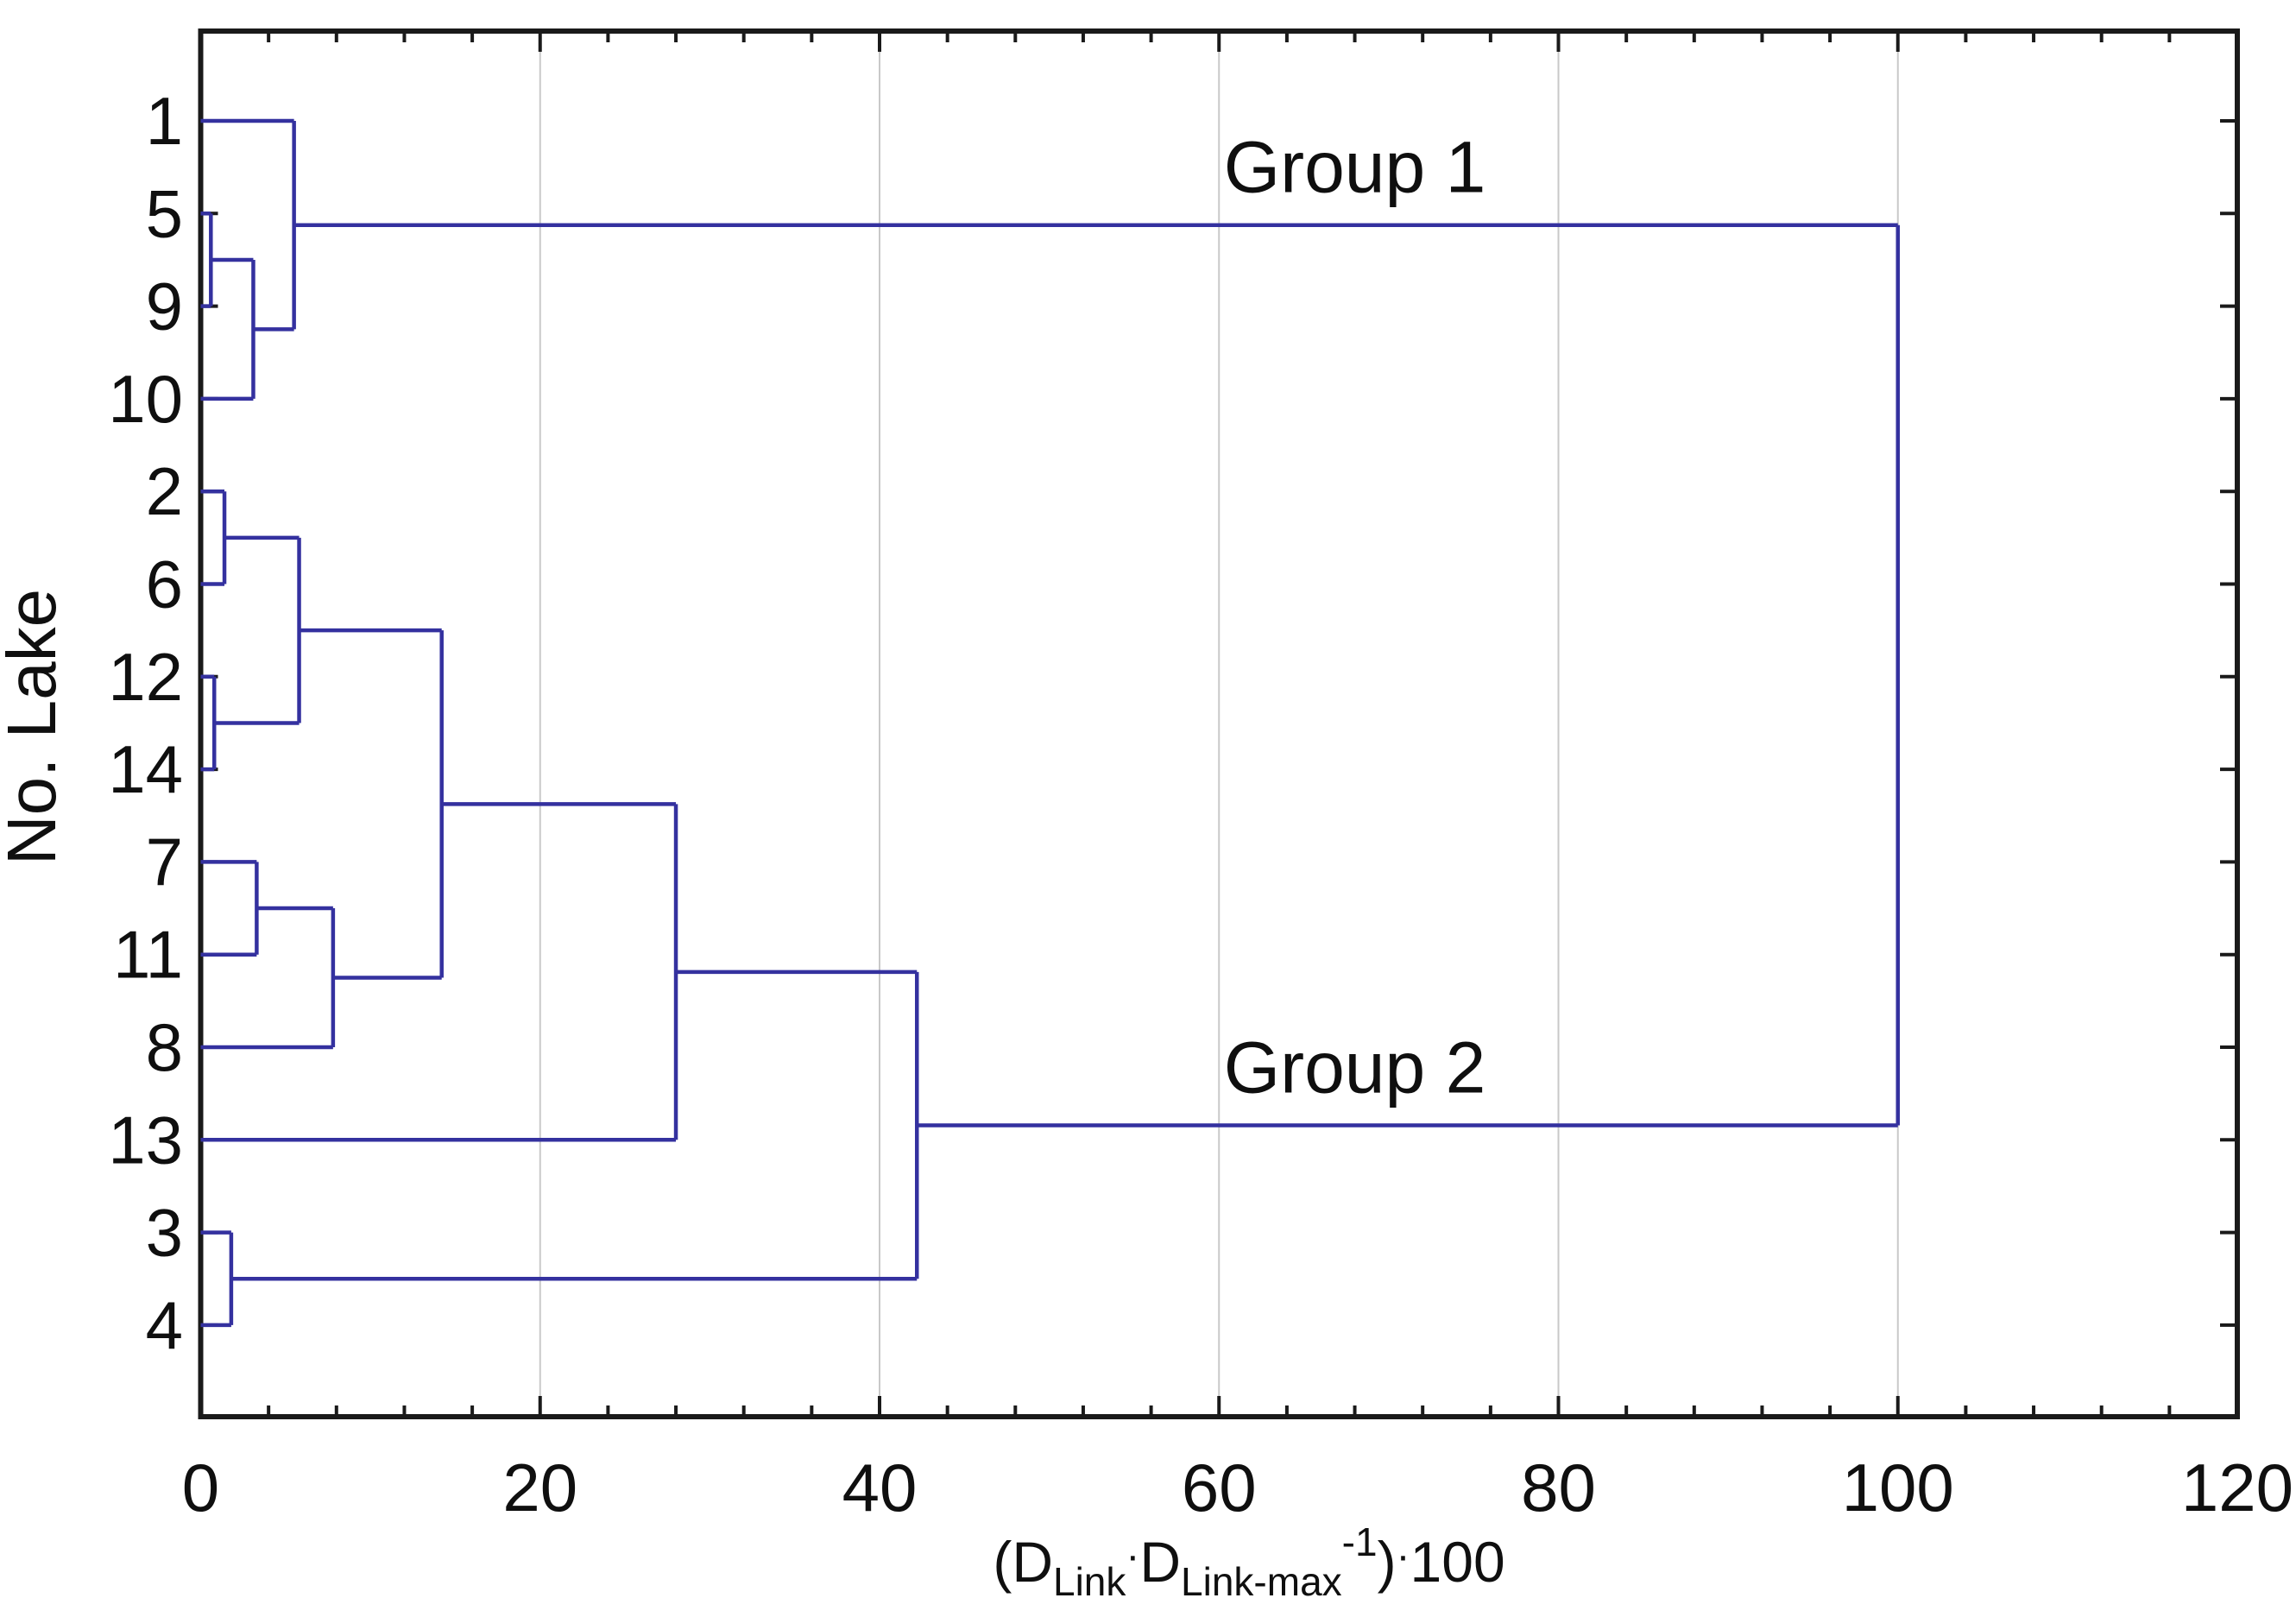  Describe the element at coordinates (1355, 1068) in the screenshot. I see `group-label: Group 2` at that location.